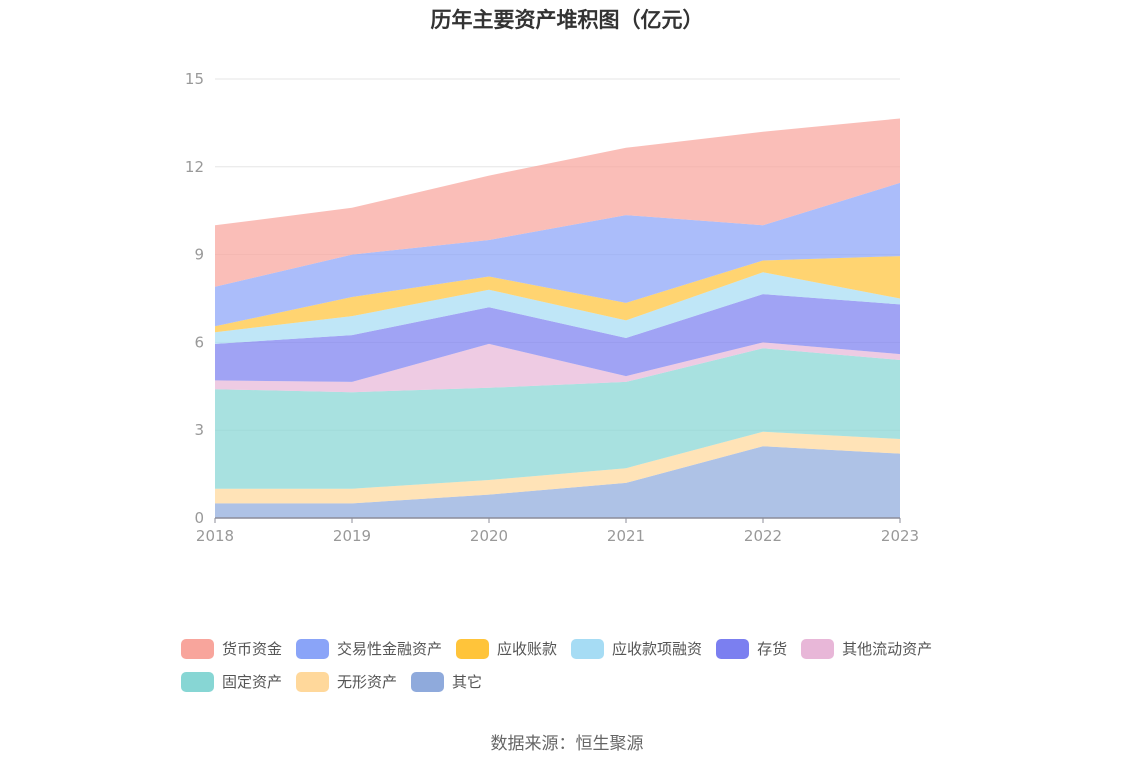 Image resolution: width=1134 pixels, height=766 pixels. I want to click on legend-label: 其它, so click(467, 682).